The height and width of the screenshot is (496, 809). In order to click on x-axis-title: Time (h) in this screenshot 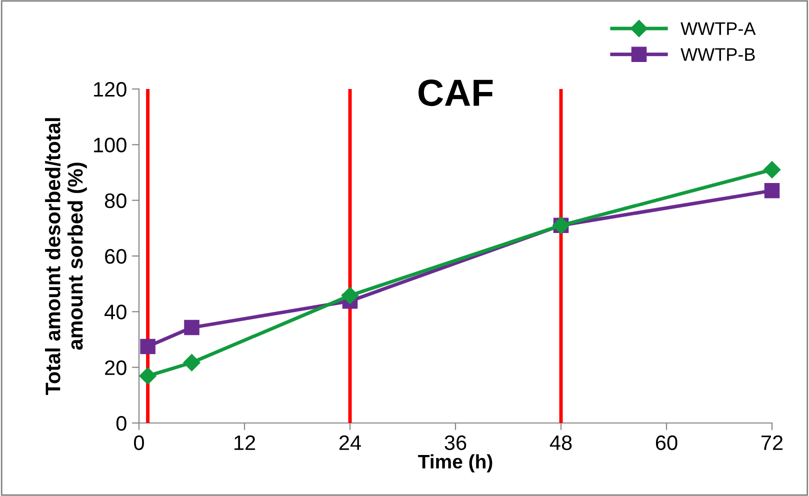, I will do `click(455, 463)`.